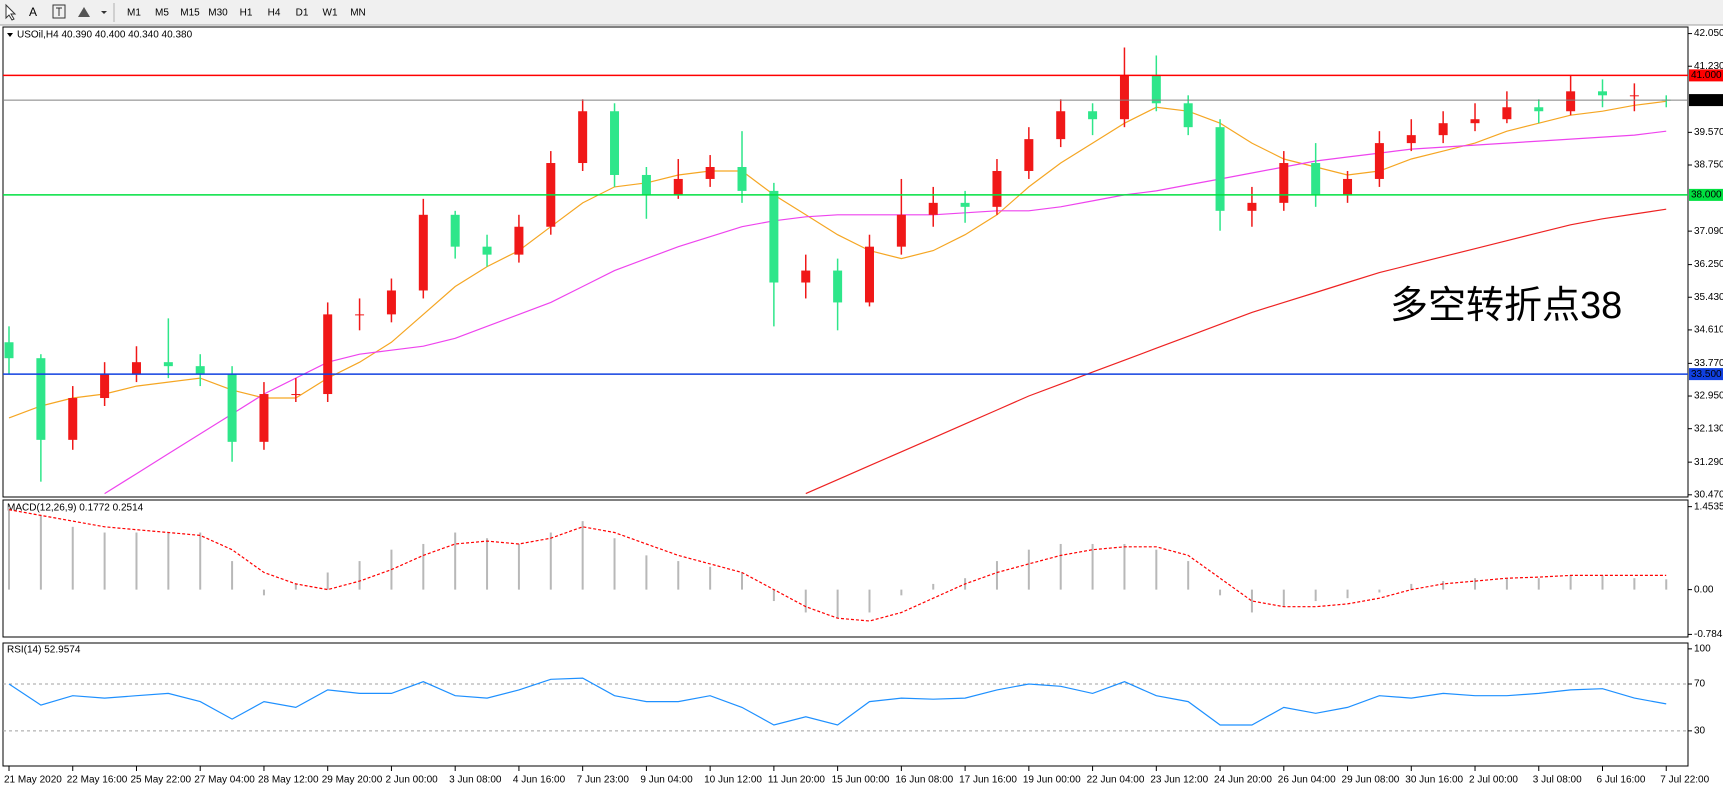  What do you see at coordinates (97, 780) in the screenshot?
I see `x-tick-label: 22 May 16:00` at bounding box center [97, 780].